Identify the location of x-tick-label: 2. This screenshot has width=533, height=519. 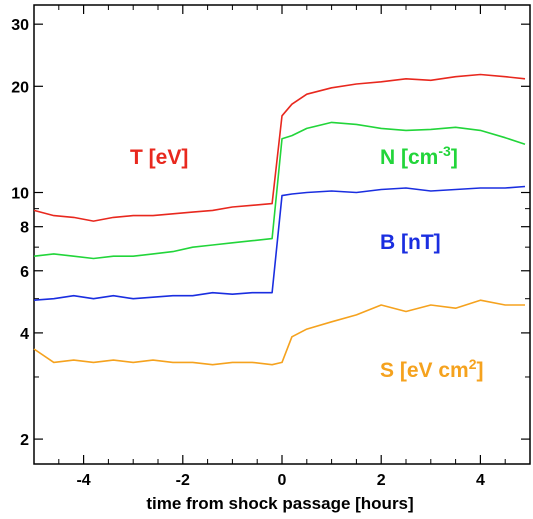
(381, 480).